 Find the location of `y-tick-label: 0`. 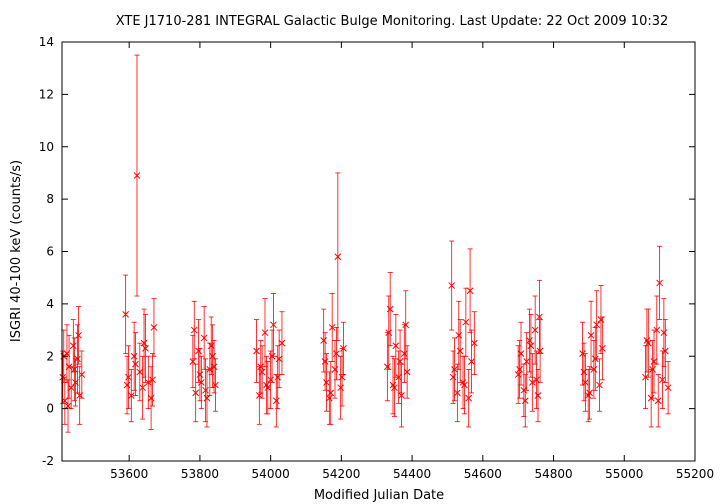

y-tick-label: 0 is located at coordinates (50, 409).